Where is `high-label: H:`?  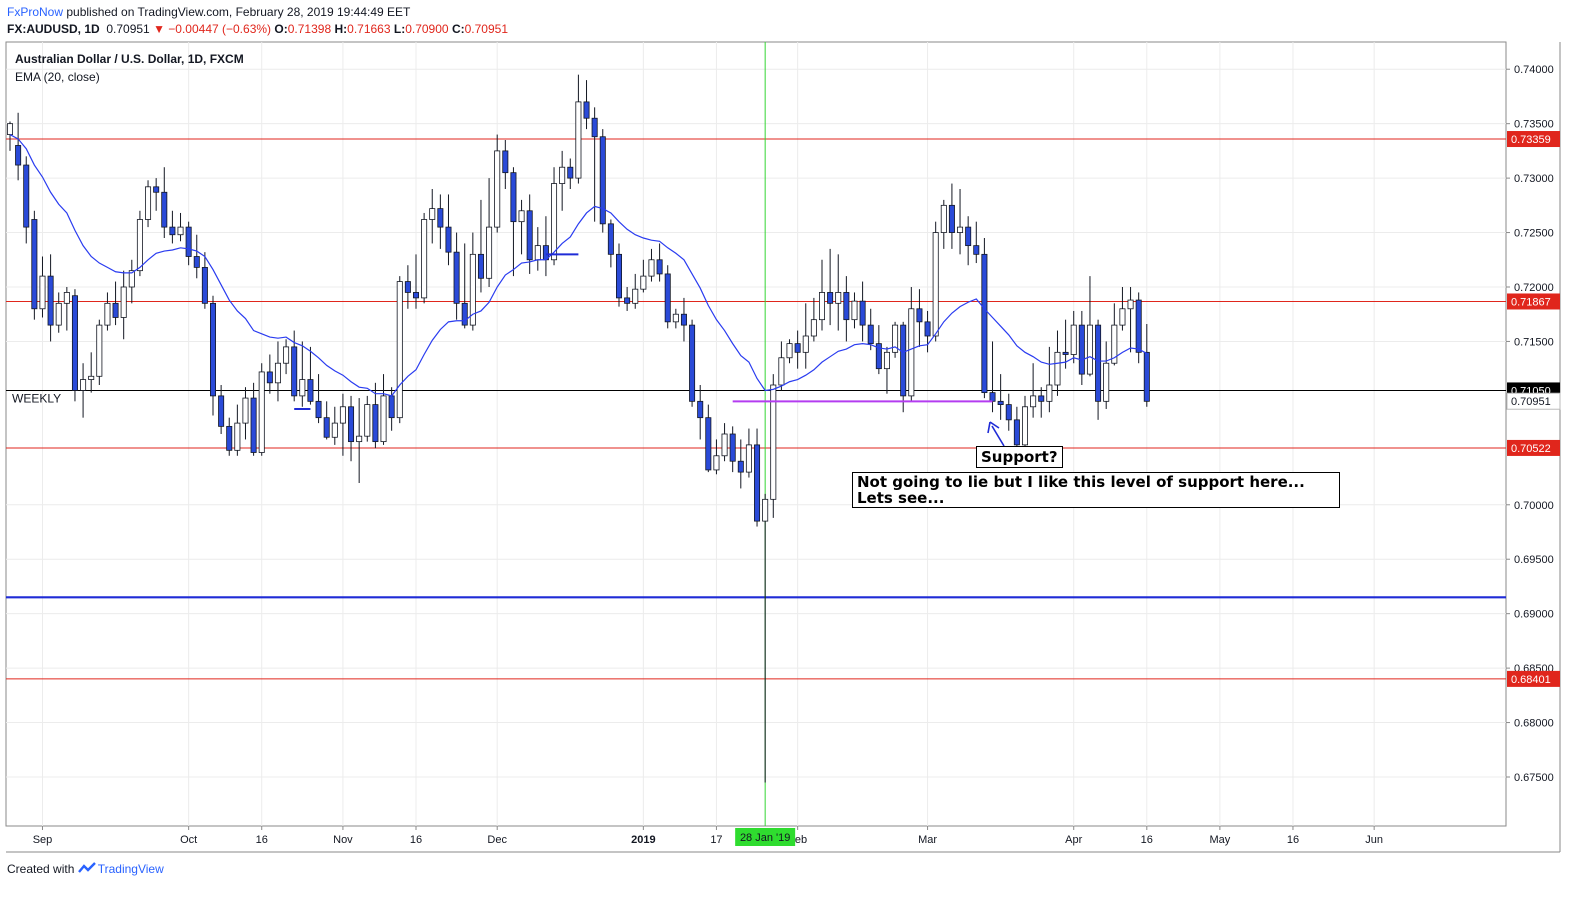
high-label: H: is located at coordinates (341, 29).